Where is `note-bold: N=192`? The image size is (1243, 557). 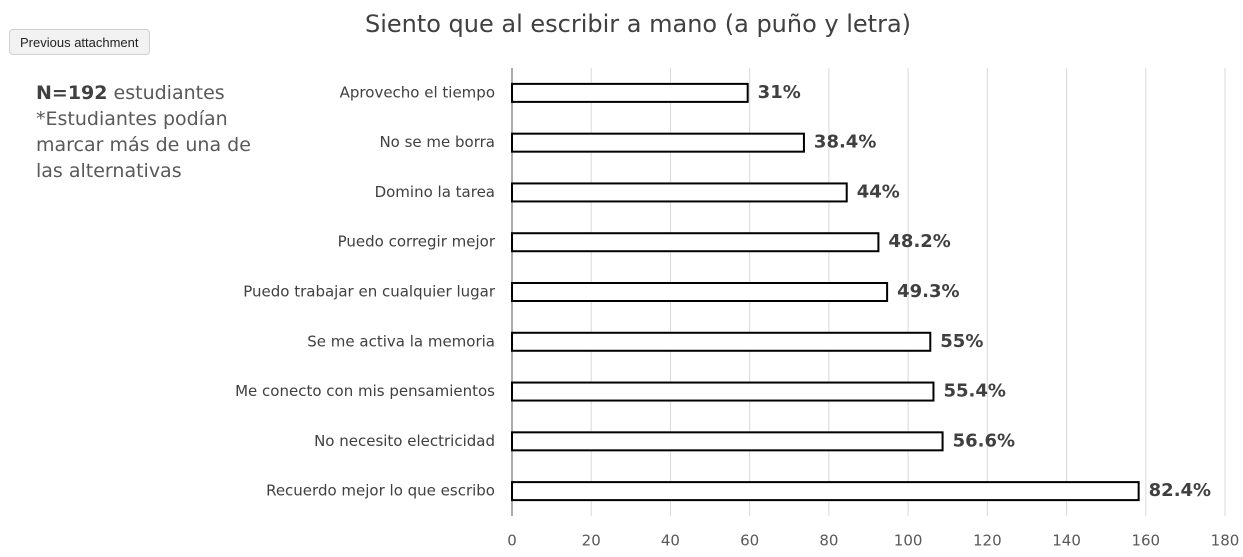 note-bold: N=192 is located at coordinates (72, 93).